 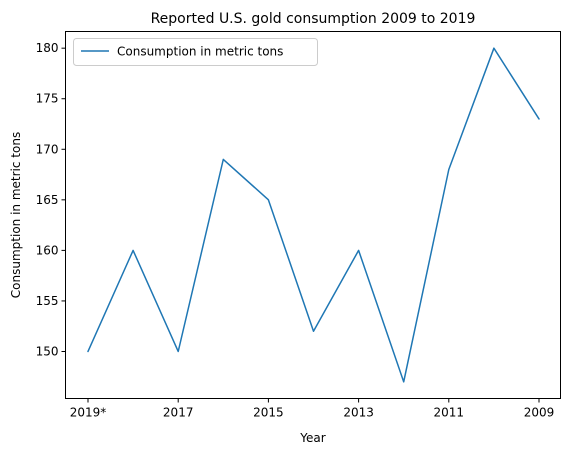 I want to click on x-tick-label: 2019*, so click(x=88, y=413).